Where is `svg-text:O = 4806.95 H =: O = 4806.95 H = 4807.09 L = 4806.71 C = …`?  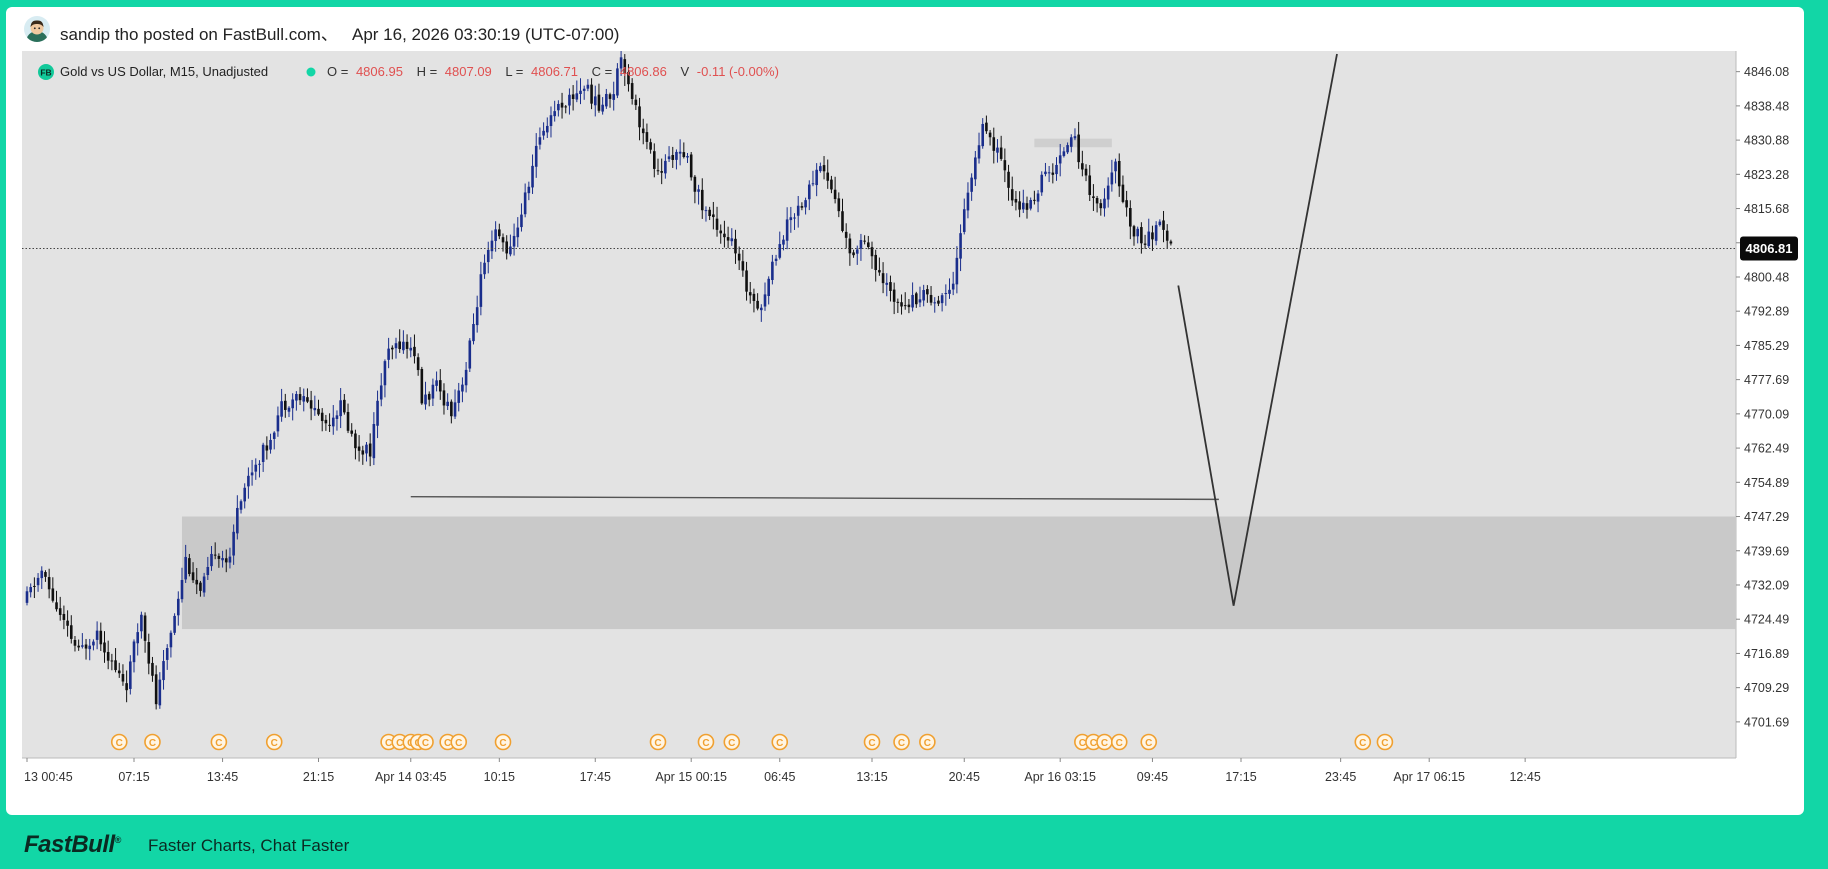
svg-text:O = 4806.95 H =: O = 4806.95 H = 4807.09 L = 4806.71 C = … is located at coordinates (553, 71).